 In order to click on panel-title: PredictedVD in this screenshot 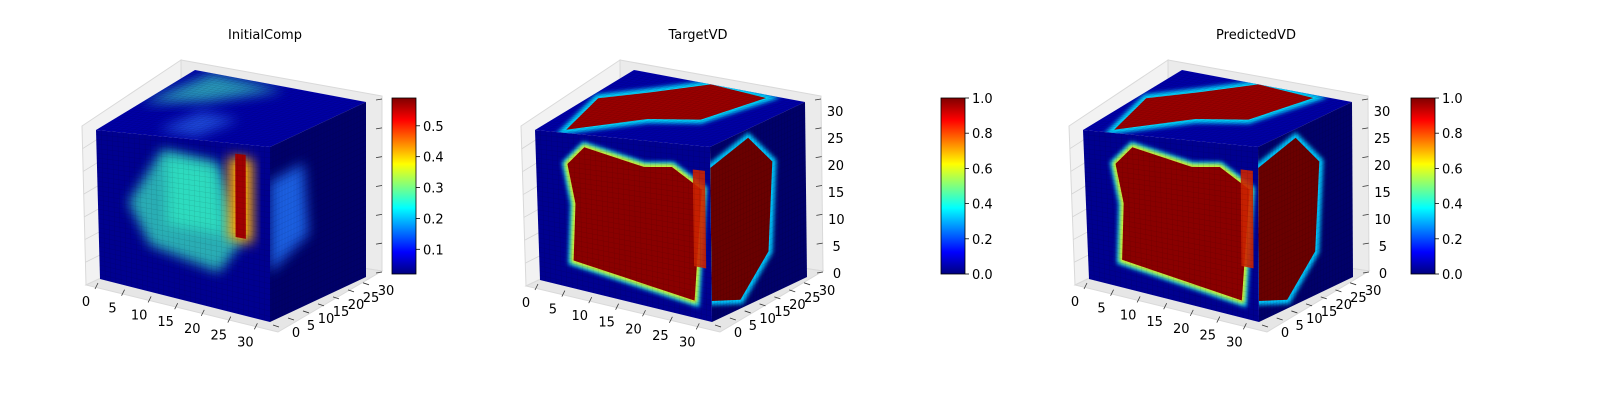, I will do `click(1256, 35)`.